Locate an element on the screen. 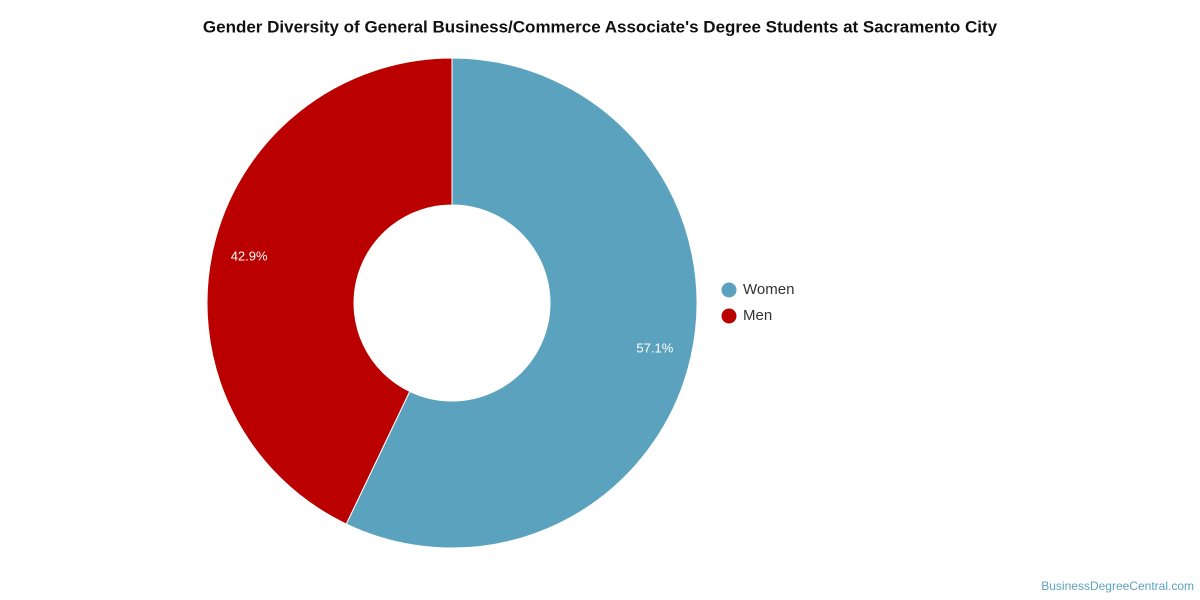  legend-label: Women is located at coordinates (768, 289).